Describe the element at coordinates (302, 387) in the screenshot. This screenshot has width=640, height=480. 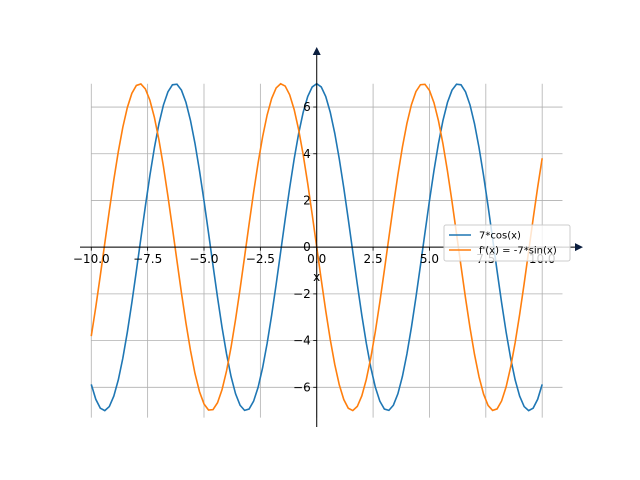
I see `y-tick-label: −6` at that location.